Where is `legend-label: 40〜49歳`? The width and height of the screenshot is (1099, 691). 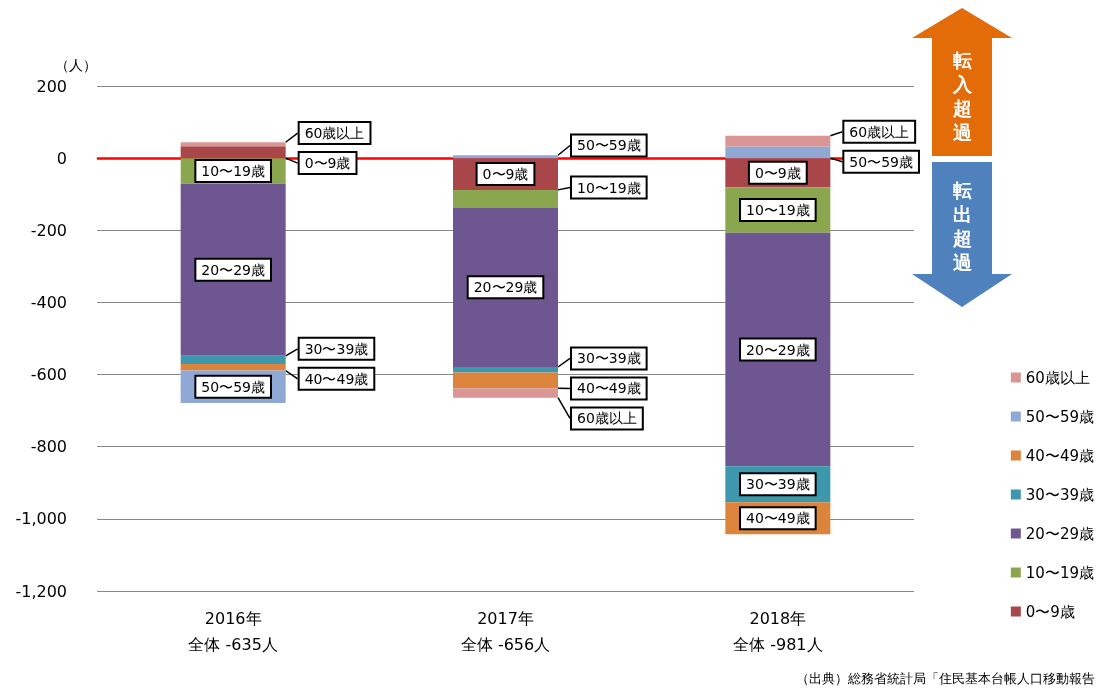
legend-label: 40〜49歳 is located at coordinates (1060, 455).